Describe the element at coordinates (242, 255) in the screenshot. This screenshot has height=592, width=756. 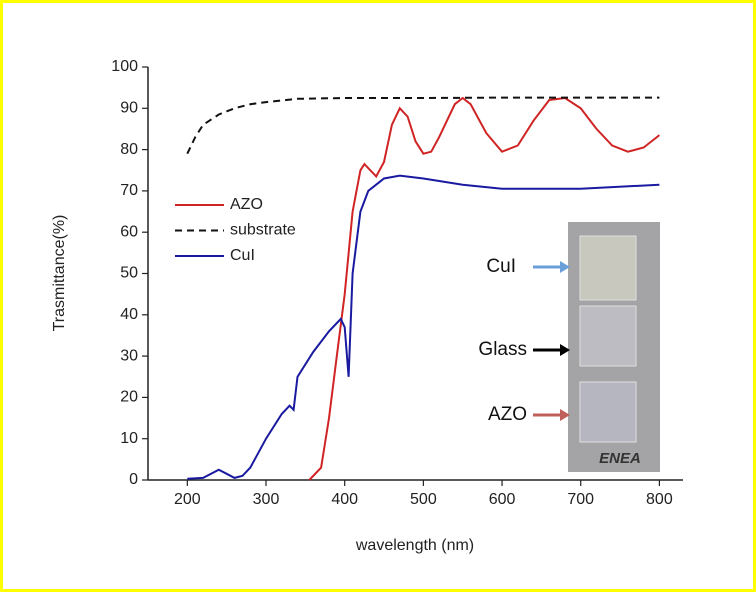
I see `legend-label: CuI` at that location.